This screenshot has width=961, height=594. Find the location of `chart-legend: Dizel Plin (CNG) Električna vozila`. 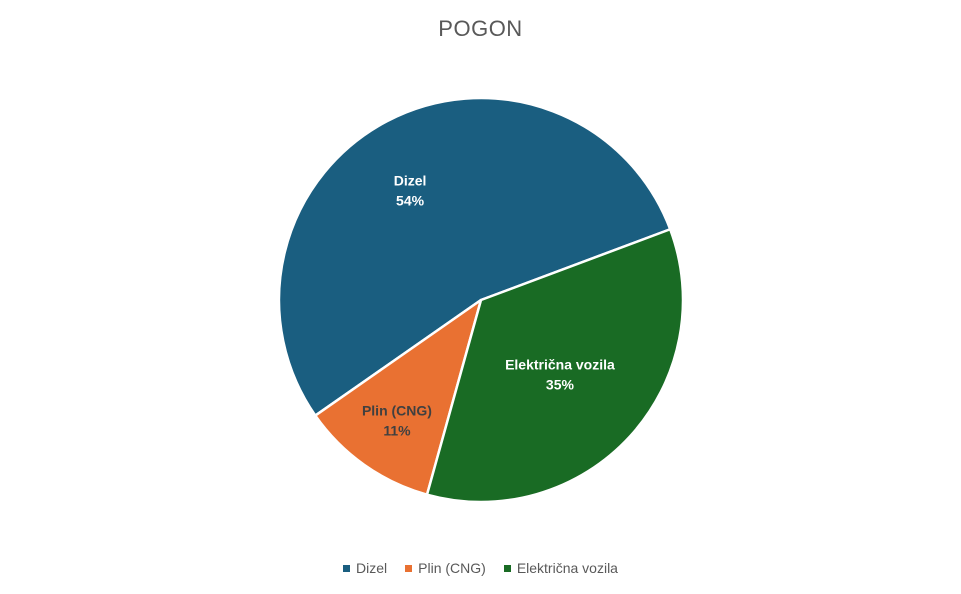

chart-legend: Dizel Plin (CNG) Električna vozila is located at coordinates (480, 568).